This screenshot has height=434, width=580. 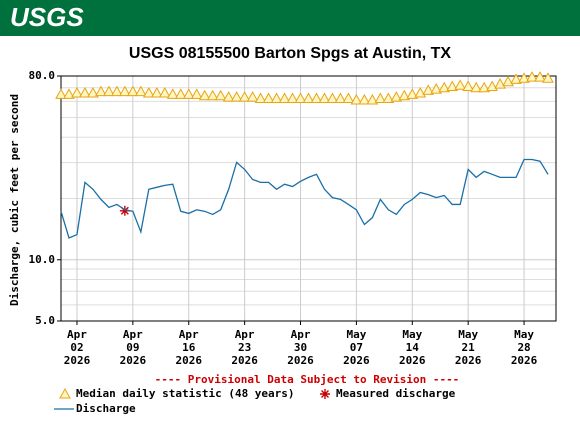 What do you see at coordinates (523, 347) in the screenshot?
I see `x-tick-label: 28` at bounding box center [523, 347].